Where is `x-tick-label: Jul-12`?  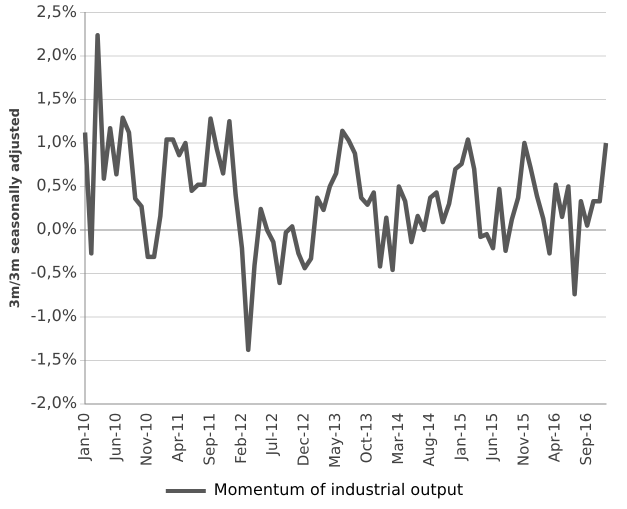 x-tick-label: Jul-12 is located at coordinates (272, 434).